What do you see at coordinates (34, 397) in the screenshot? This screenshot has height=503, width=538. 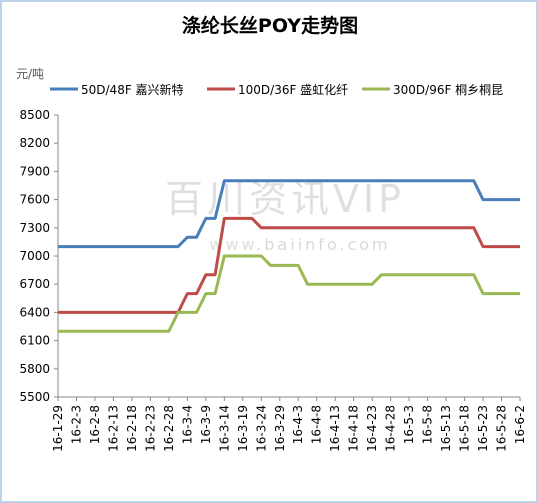 I see `y-tick-label: 5500` at bounding box center [34, 397].